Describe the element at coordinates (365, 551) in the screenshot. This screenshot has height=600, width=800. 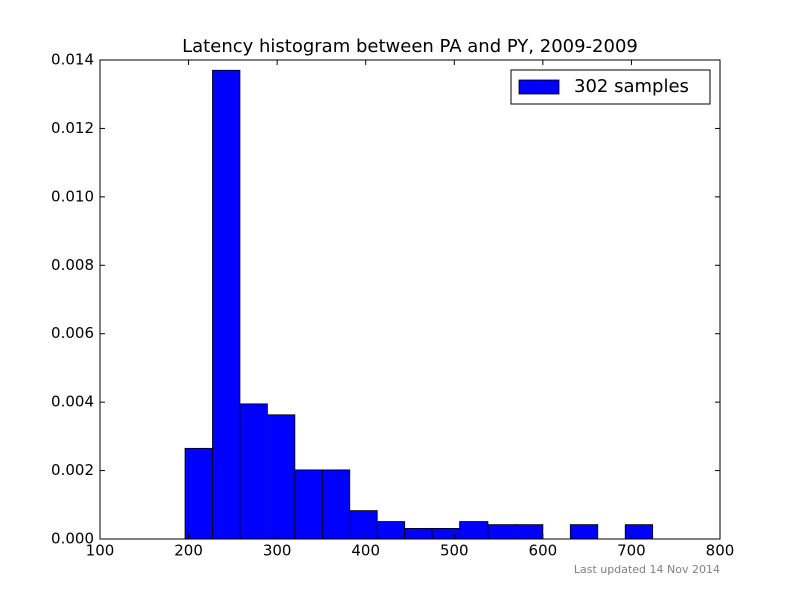
I see `x-tick-label: 400` at that location.